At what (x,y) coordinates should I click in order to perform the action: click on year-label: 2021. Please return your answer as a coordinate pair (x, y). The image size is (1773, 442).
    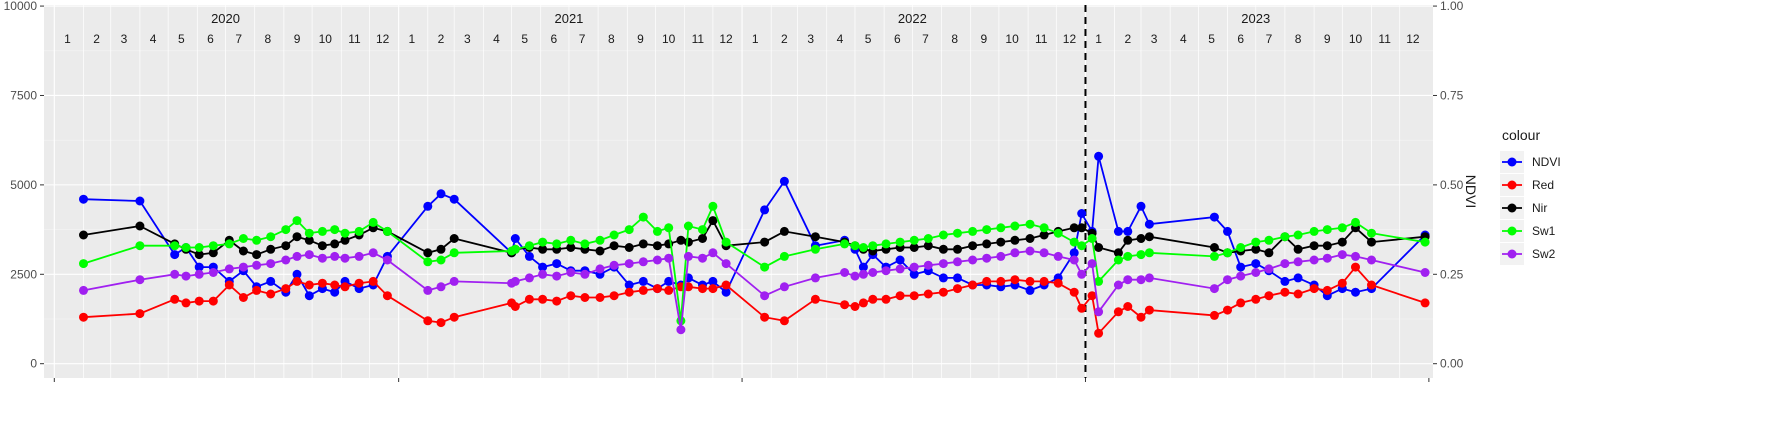
    Looking at the image, I should click on (568, 18).